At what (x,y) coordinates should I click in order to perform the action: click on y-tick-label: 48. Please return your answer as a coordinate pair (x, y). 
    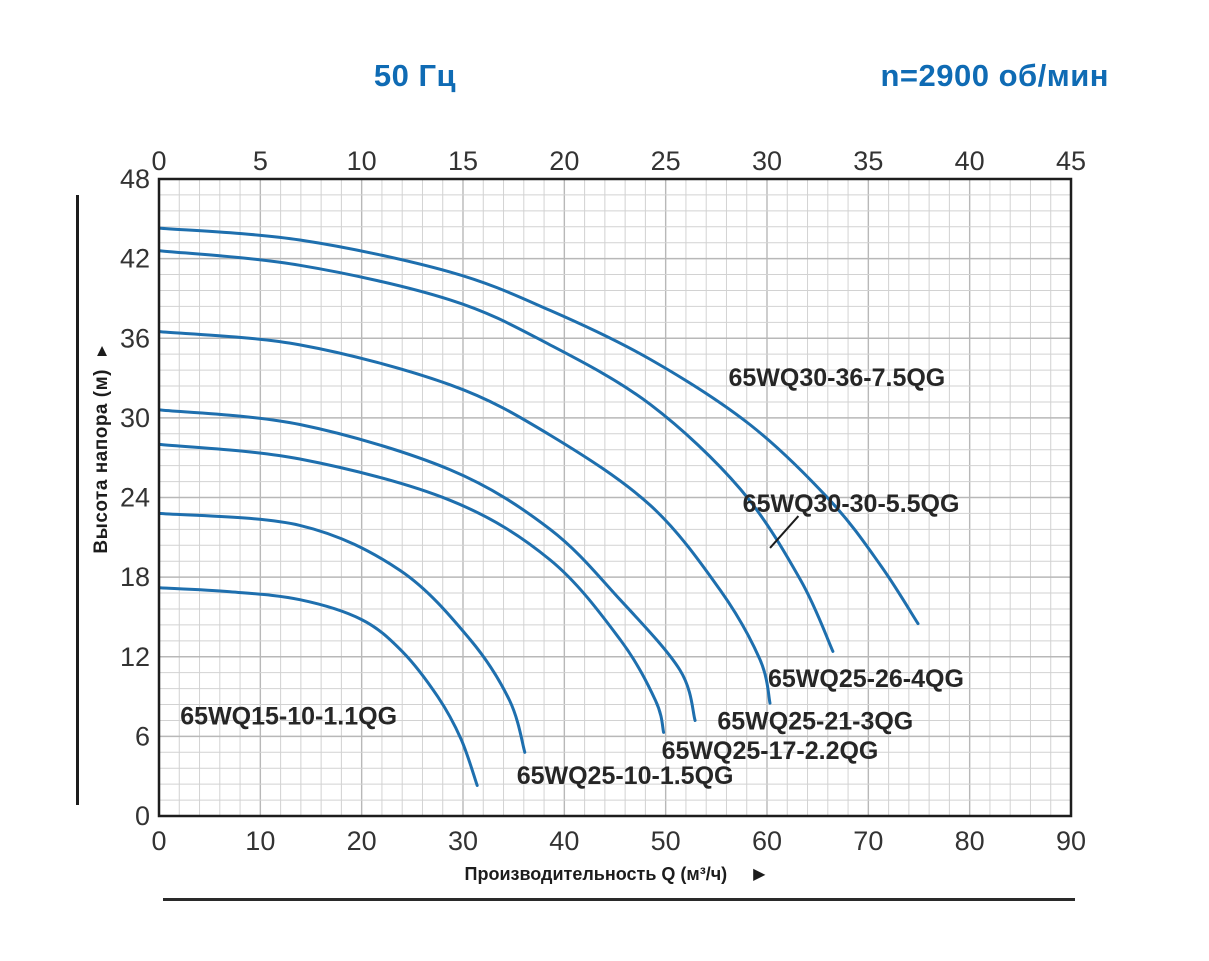
    Looking at the image, I should click on (135, 179).